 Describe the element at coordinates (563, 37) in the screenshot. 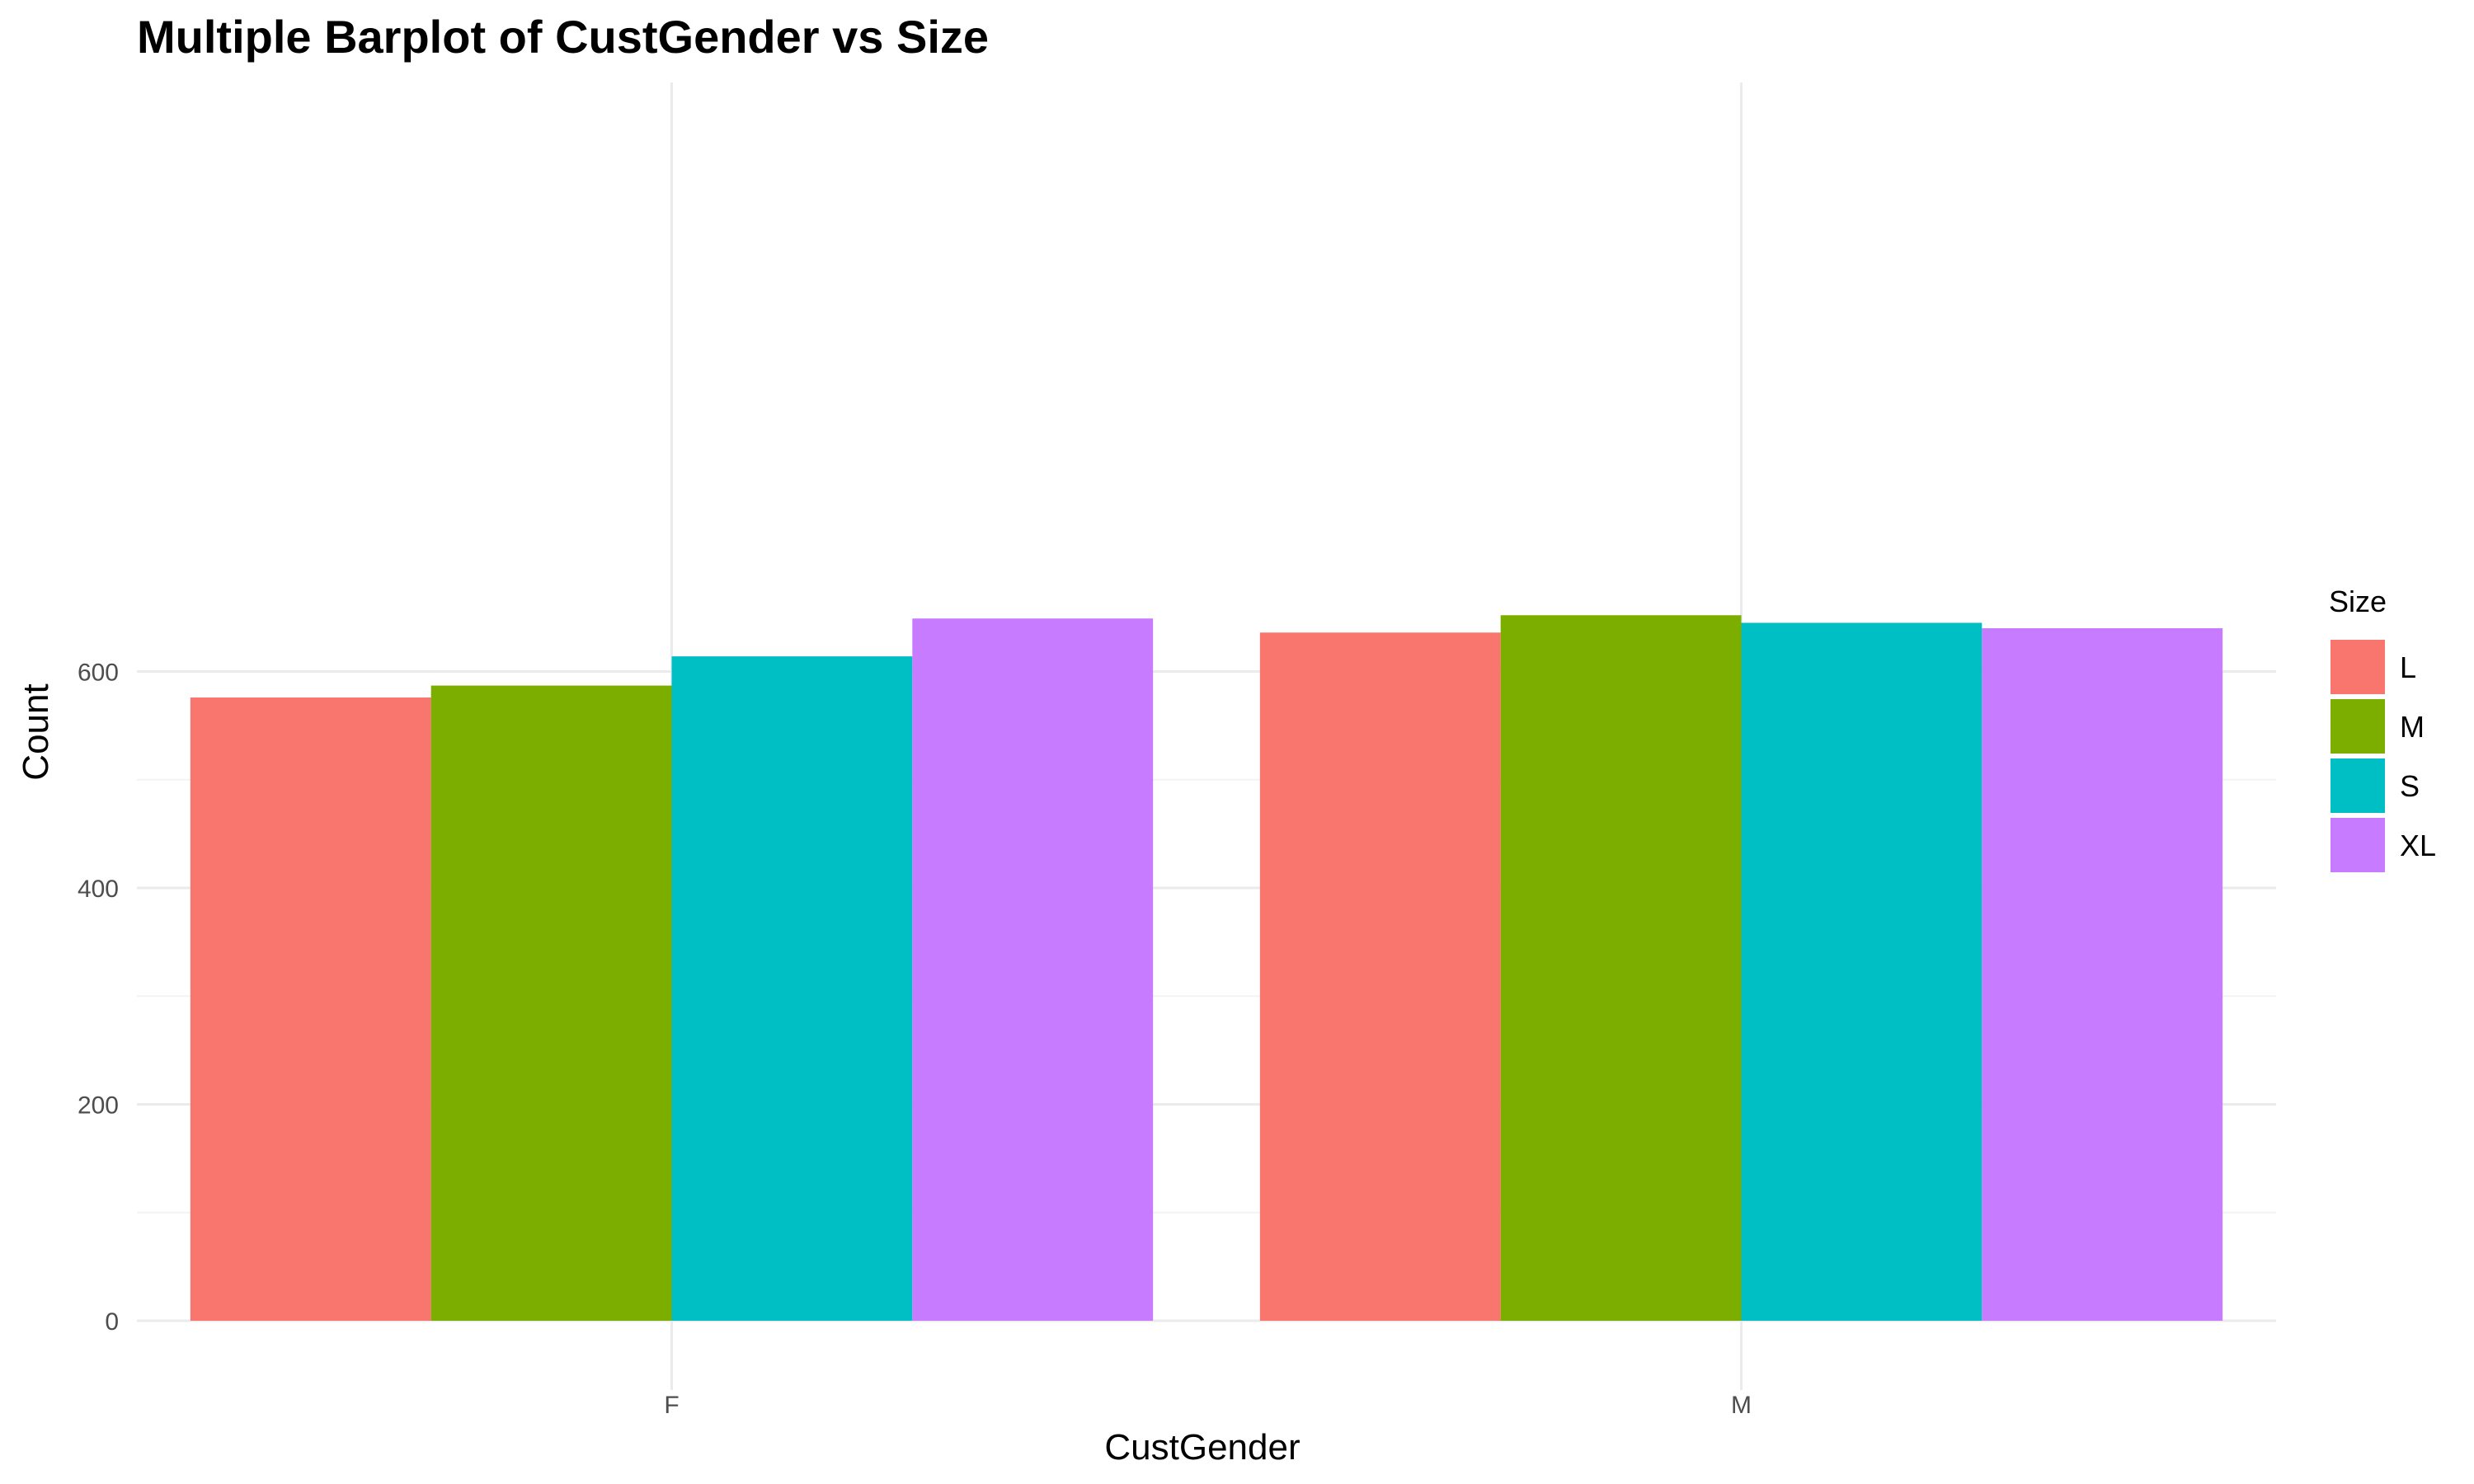

I see `chart-title: Multiple Barplot of CustGender vs Size` at that location.